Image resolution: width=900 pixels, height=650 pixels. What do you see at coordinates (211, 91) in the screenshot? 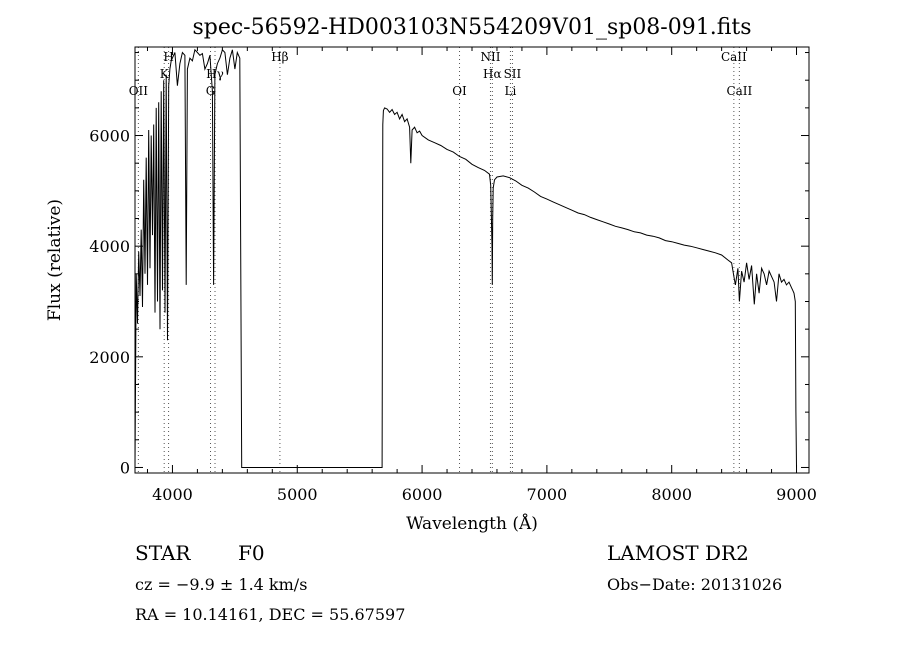
I see `line-label: G` at bounding box center [211, 91].